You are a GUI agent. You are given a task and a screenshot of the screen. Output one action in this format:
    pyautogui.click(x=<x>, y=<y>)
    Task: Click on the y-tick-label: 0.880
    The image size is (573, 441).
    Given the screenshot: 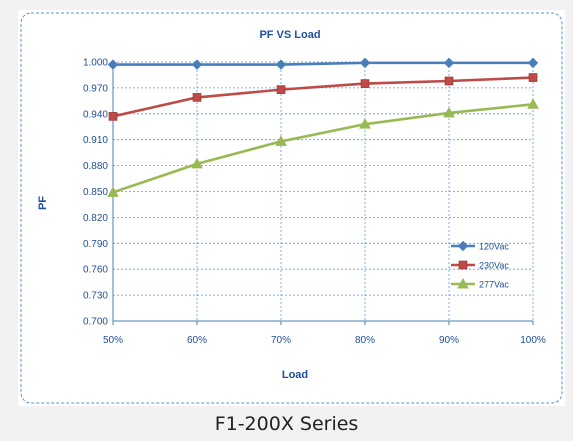 What is the action you would take?
    pyautogui.click(x=95, y=166)
    